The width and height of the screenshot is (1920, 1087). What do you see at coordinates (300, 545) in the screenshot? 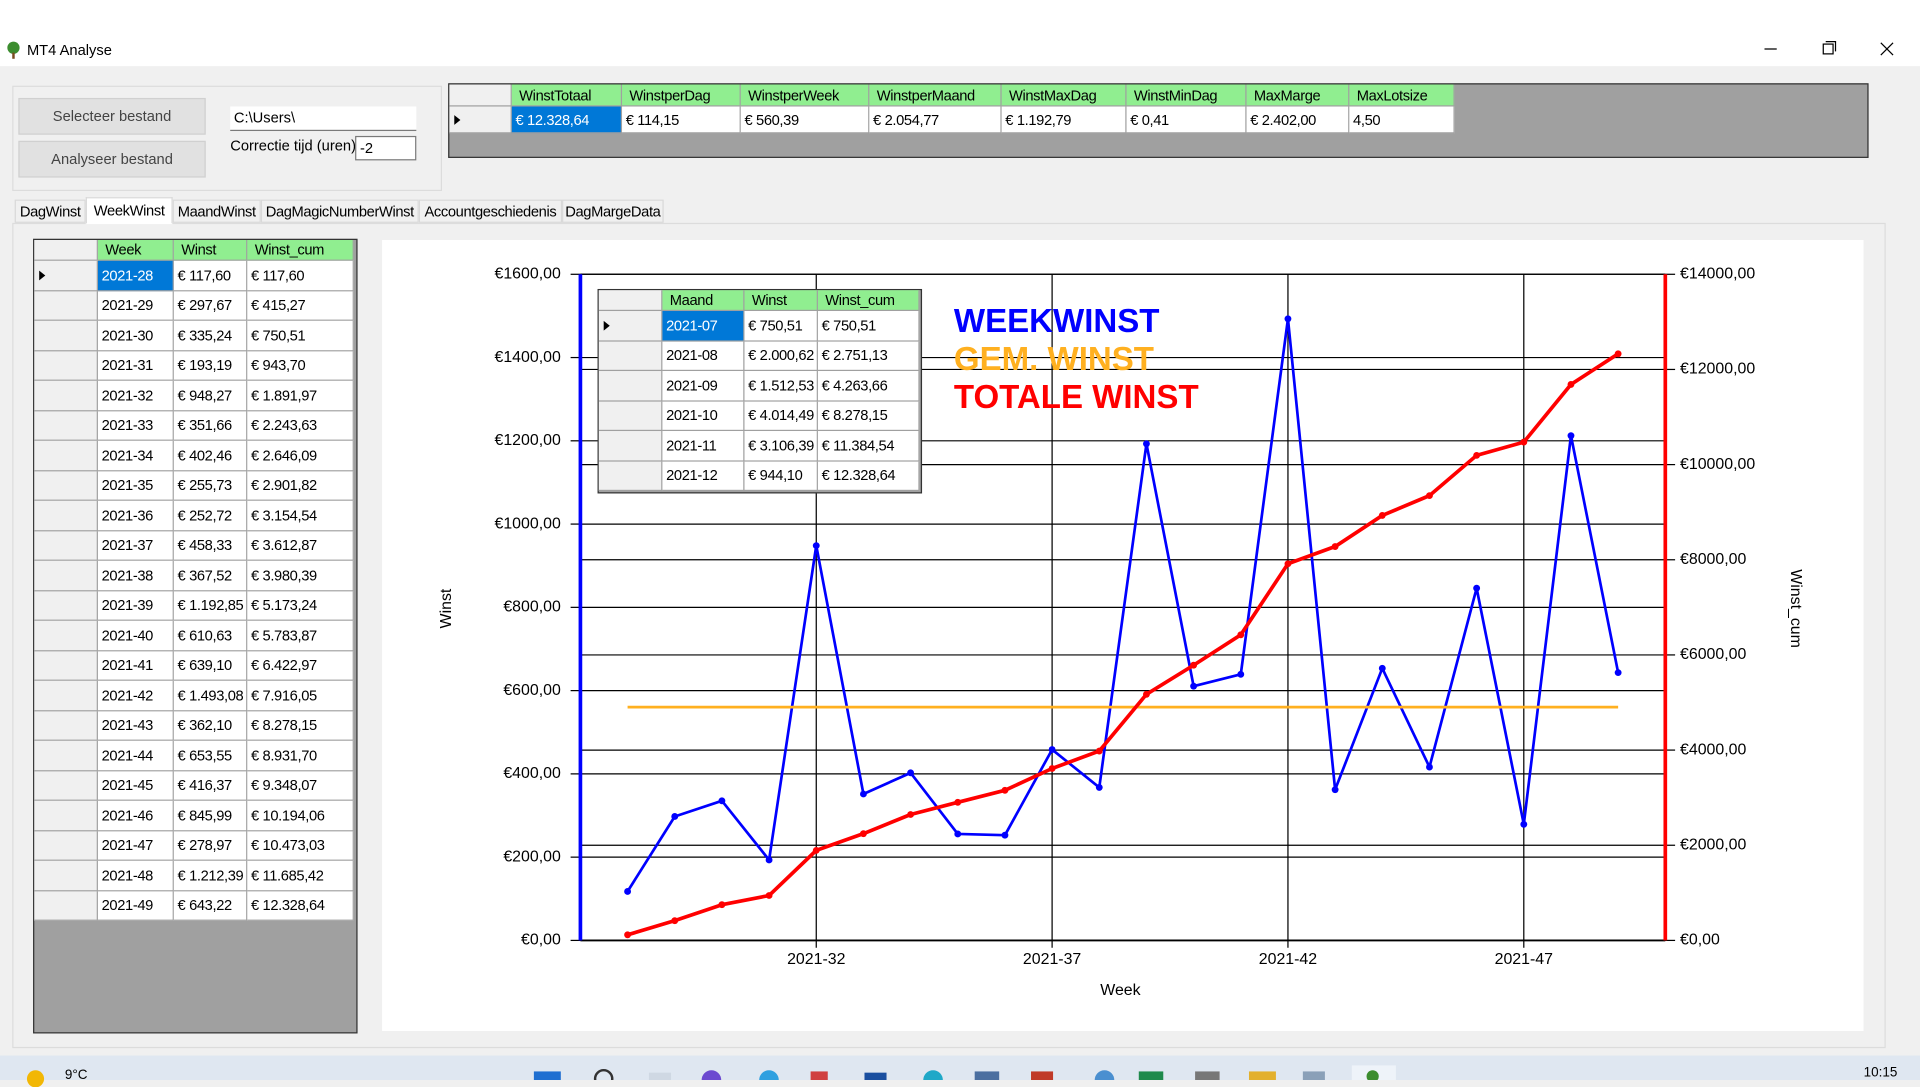
I see `cell: € 3.612,87` at bounding box center [300, 545].